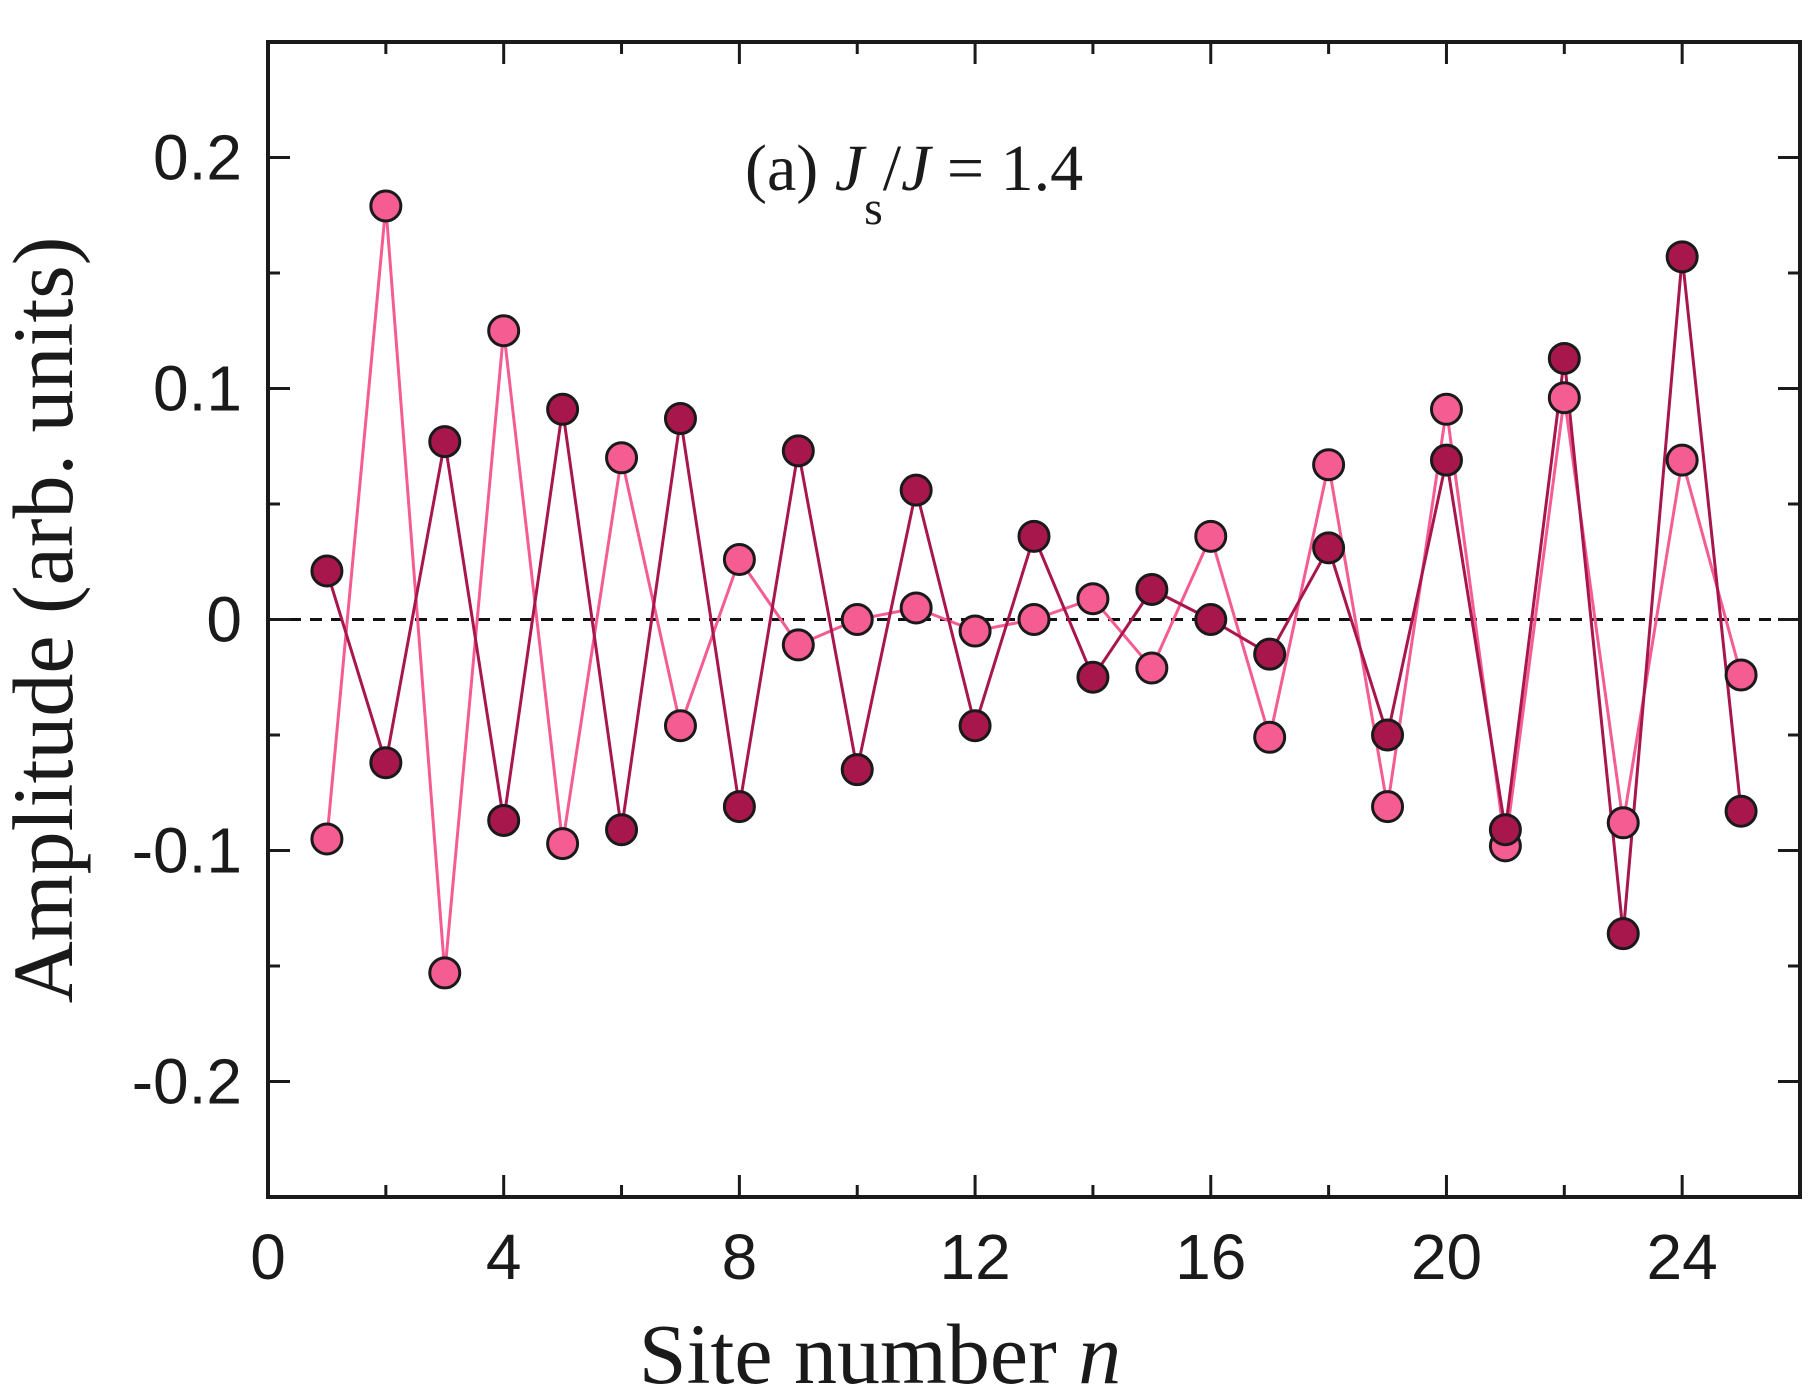 Image resolution: width=1816 pixels, height=1396 pixels. I want to click on y-tick-label: 0.1, so click(197, 389).